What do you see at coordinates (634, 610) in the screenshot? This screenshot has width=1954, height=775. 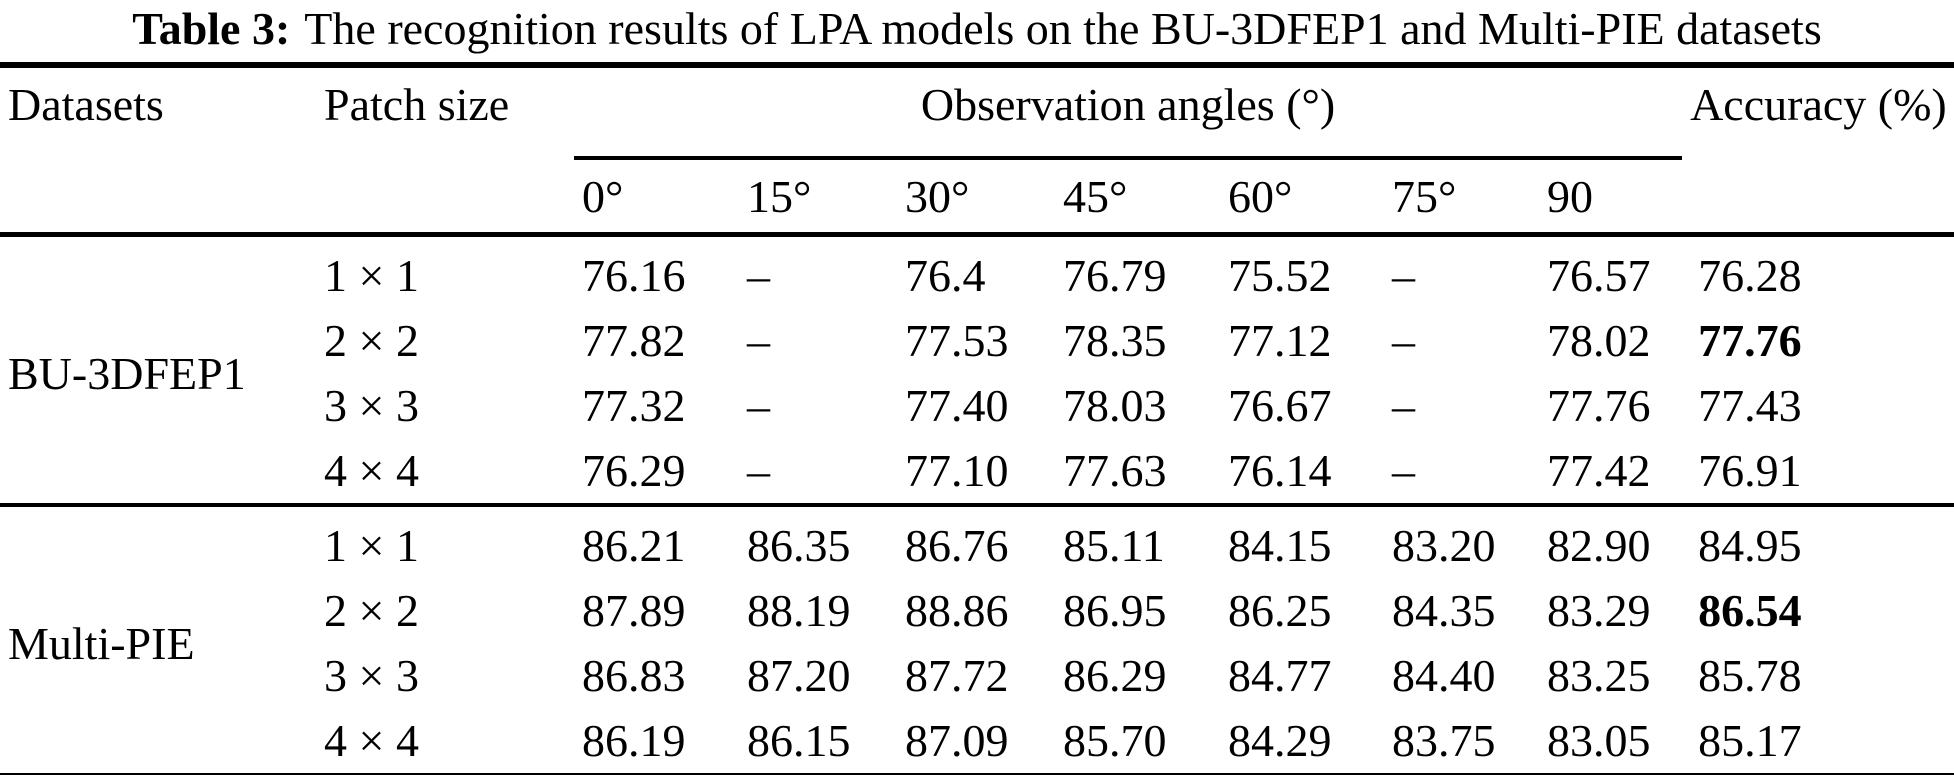 I see `angle-value-cell: 87.89` at bounding box center [634, 610].